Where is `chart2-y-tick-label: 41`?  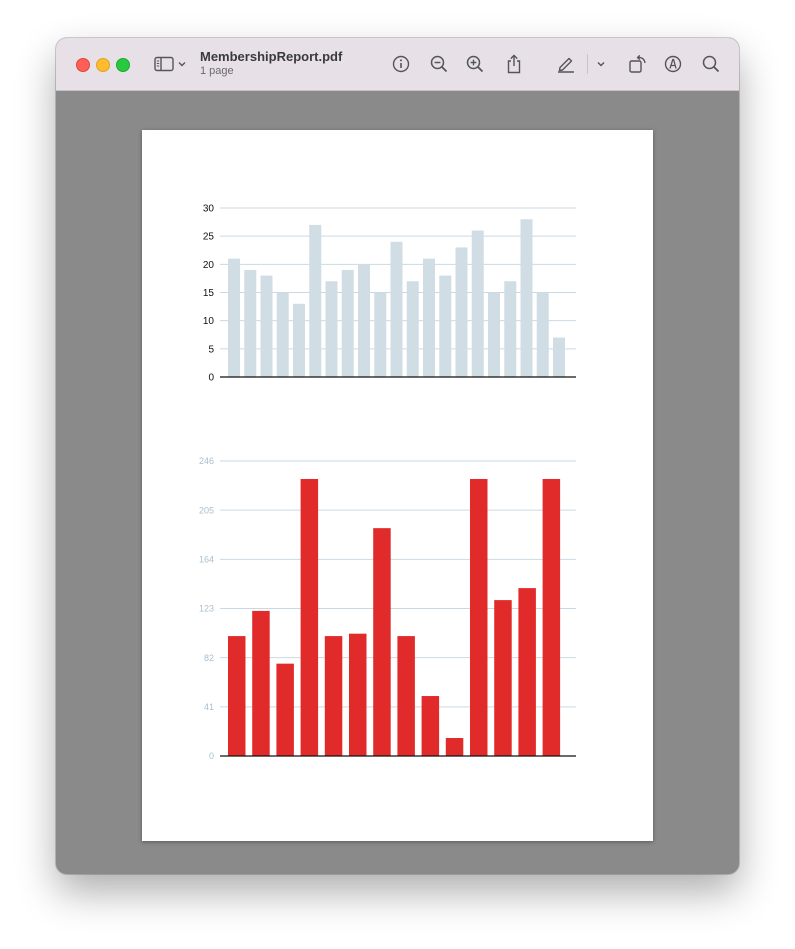
chart2-y-tick-label: 41 is located at coordinates (209, 707).